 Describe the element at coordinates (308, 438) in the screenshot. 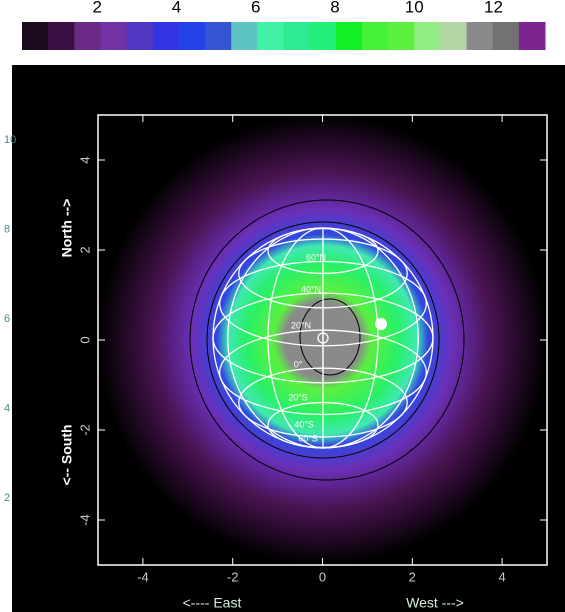

I see `latitude-label: 60°S` at that location.